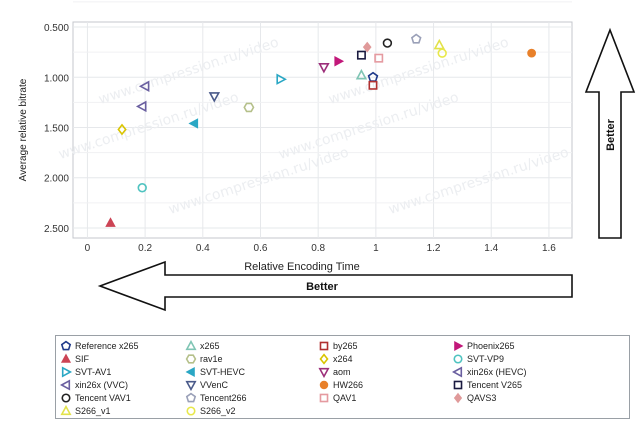  I want to click on legend-item-xin26x-hevc: xin26x (HEVC), so click(489, 371).